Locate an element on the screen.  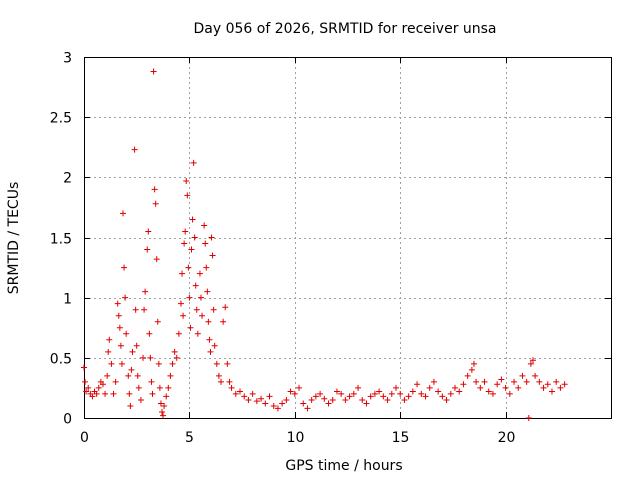
y-tick-label: 3 is located at coordinates (67, 59).